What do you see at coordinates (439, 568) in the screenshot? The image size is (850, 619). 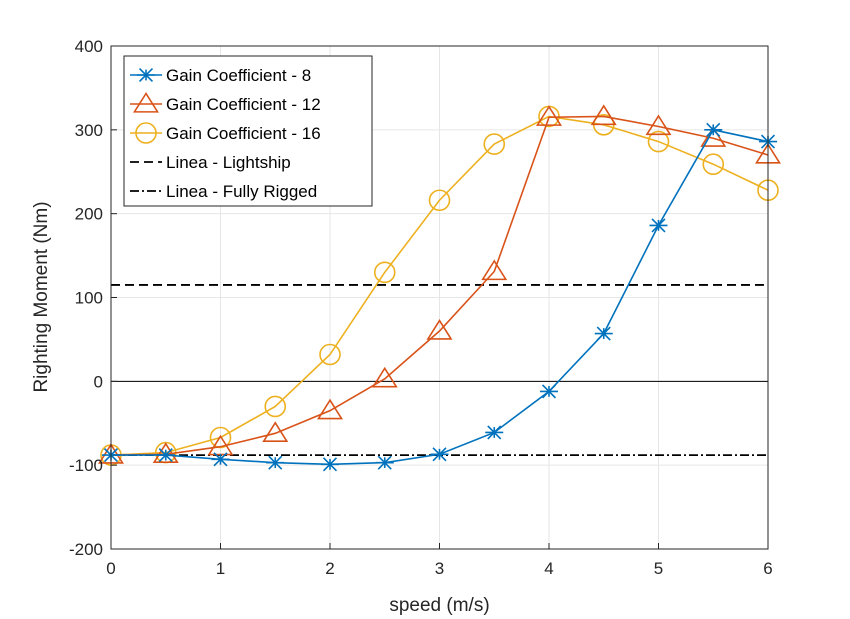 I see `x-tick-label: 3` at bounding box center [439, 568].